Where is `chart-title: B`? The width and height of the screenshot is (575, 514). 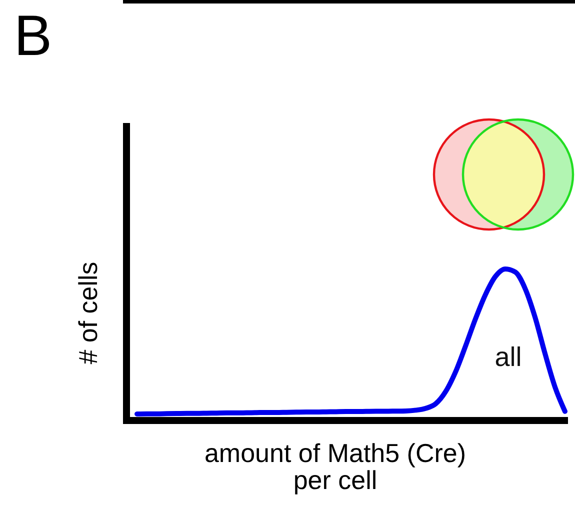
chart-title: B is located at coordinates (33, 36).